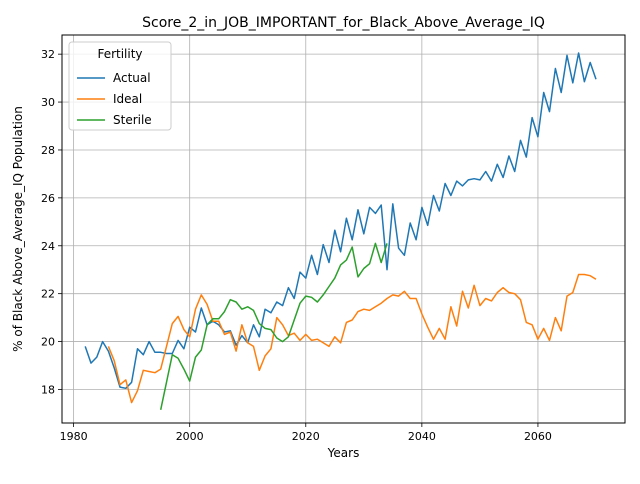  Describe the element at coordinates (74, 436) in the screenshot. I see `x-tick-label: 1980` at that location.